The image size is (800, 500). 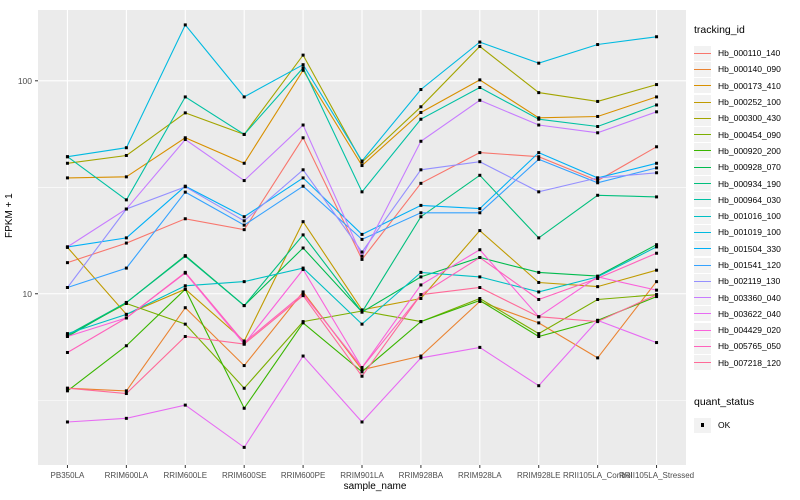 What do you see at coordinates (244, 475) in the screenshot?
I see `x-tick-label: RRIM600SE` at bounding box center [244, 475].